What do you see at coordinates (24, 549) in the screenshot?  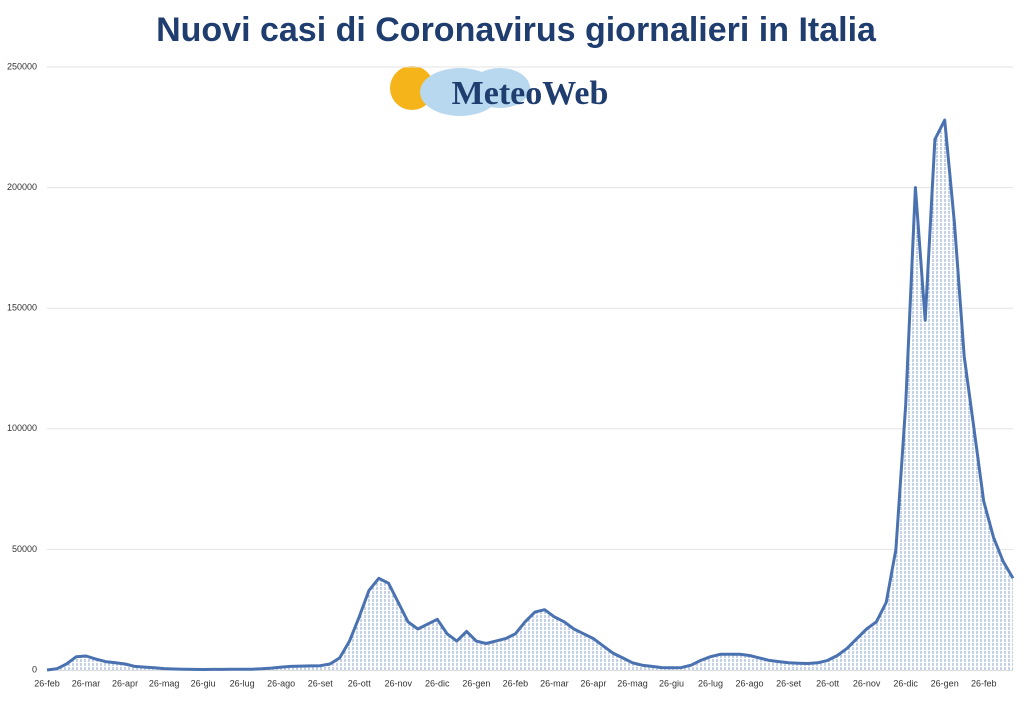 I see `y-tick-label: 50000` at bounding box center [24, 549].